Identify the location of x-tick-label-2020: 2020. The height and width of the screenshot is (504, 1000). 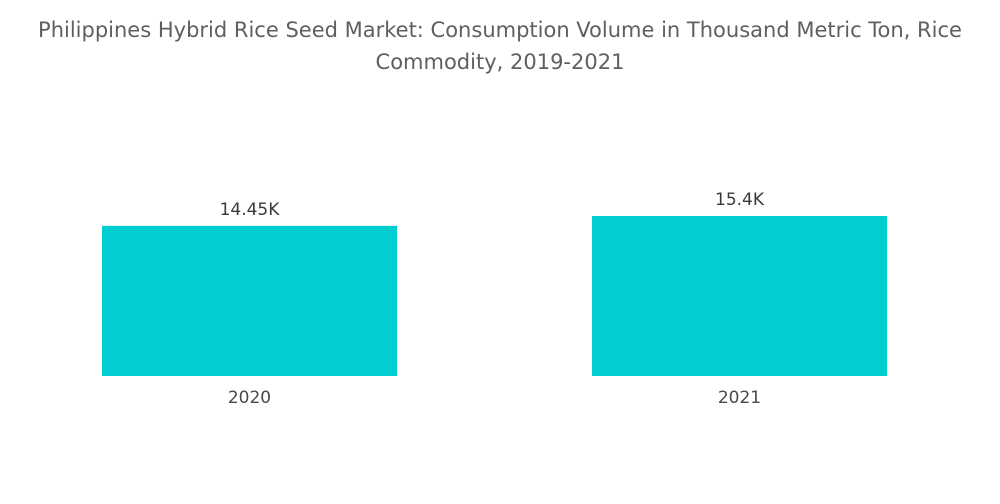
(249, 398).